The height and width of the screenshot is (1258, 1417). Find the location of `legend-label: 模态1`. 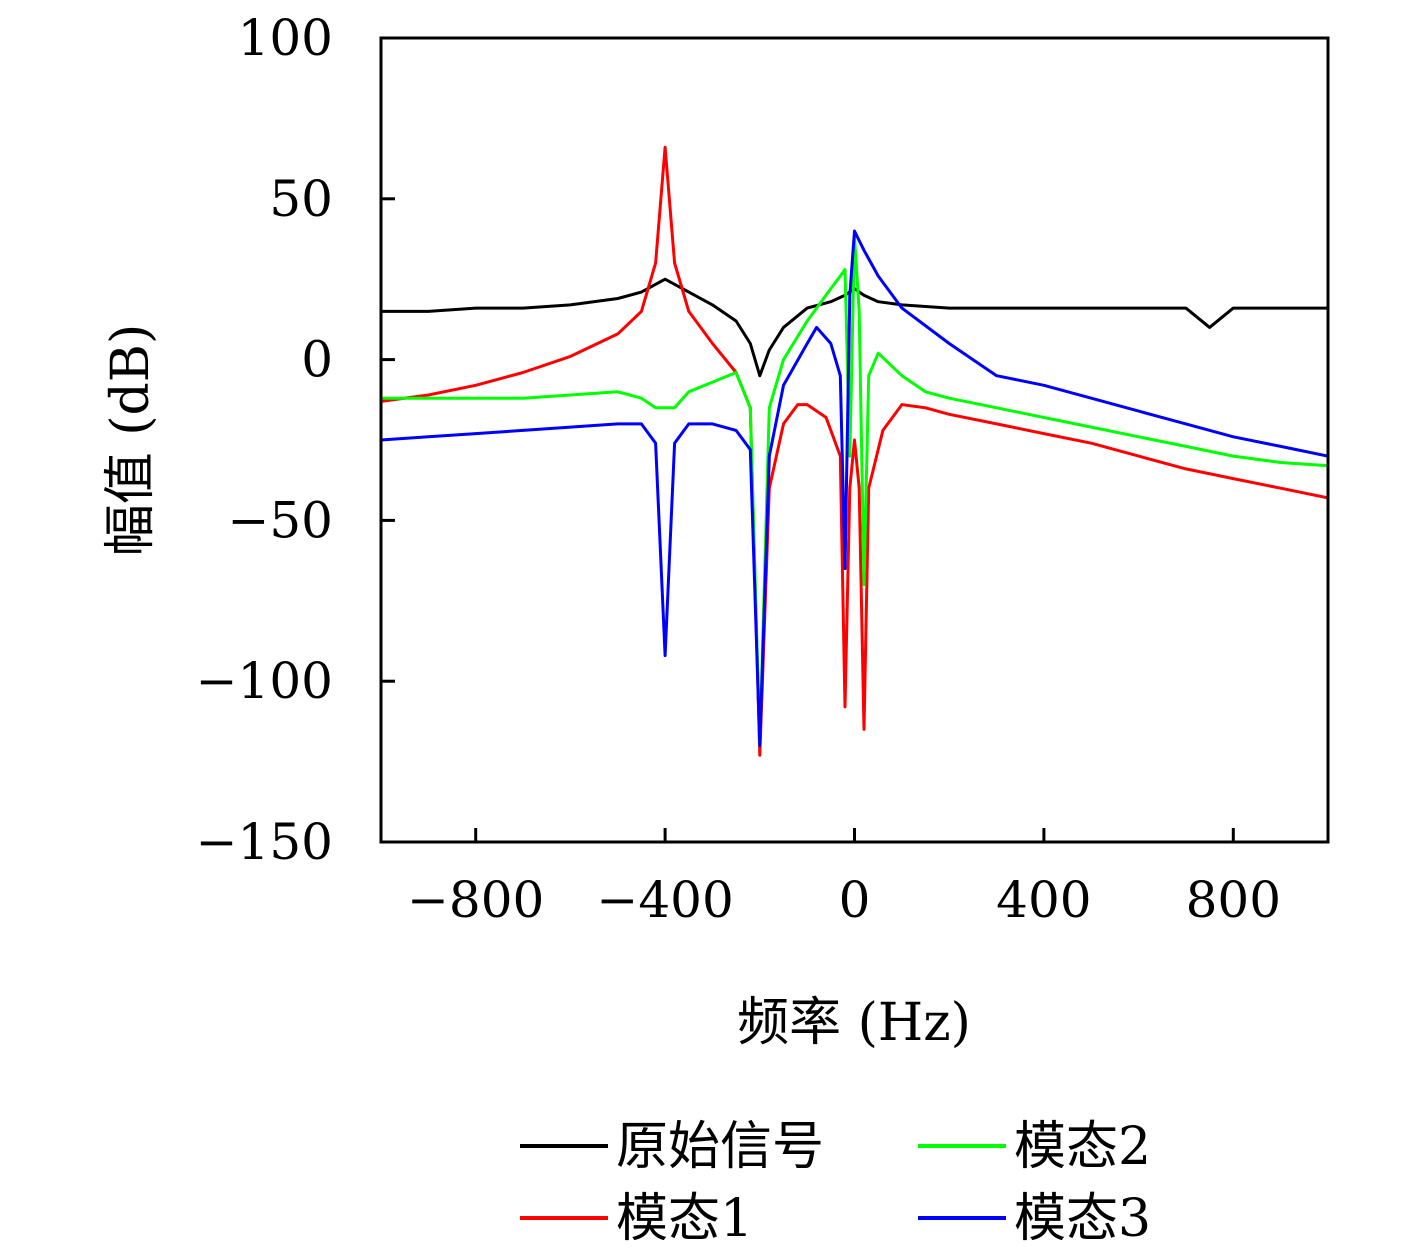

legend-label: 模态1 is located at coordinates (684, 1219).